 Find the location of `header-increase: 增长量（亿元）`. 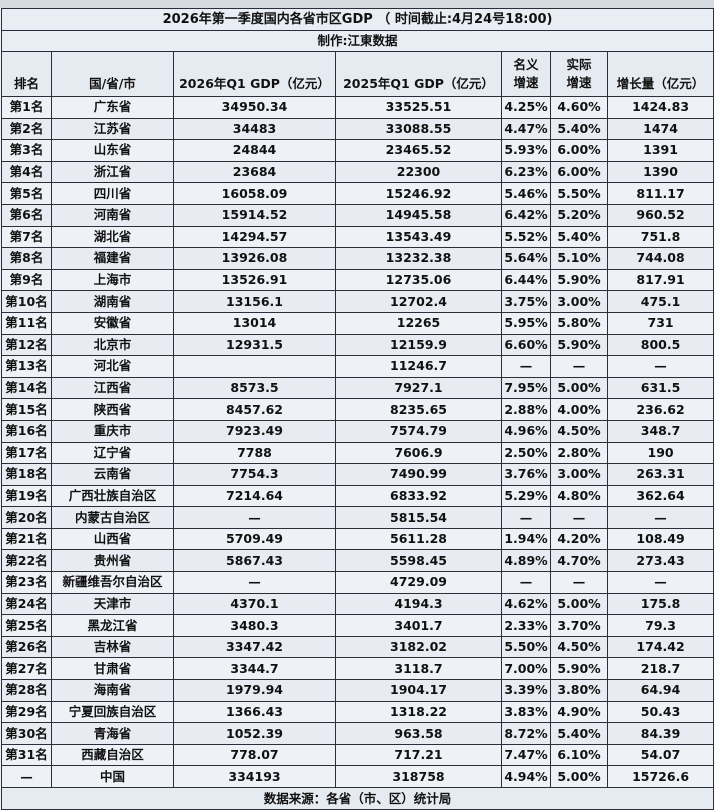

header-increase: 增长量（亿元） is located at coordinates (660, 74).